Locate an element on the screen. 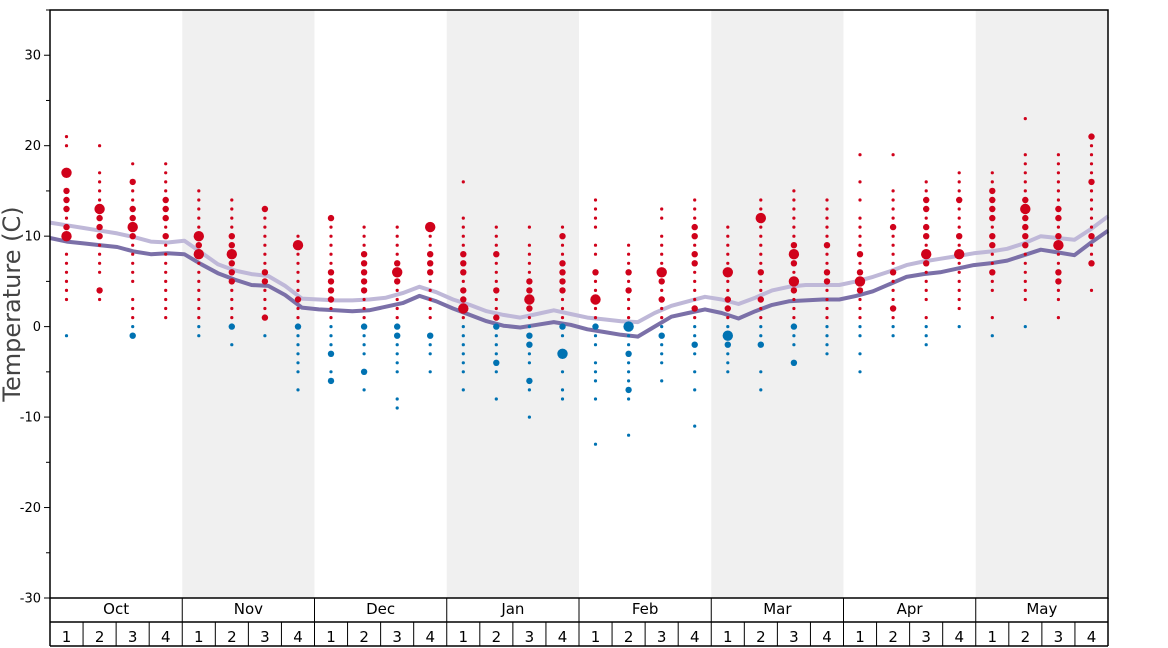  week-label: 3 is located at coordinates (397, 637).